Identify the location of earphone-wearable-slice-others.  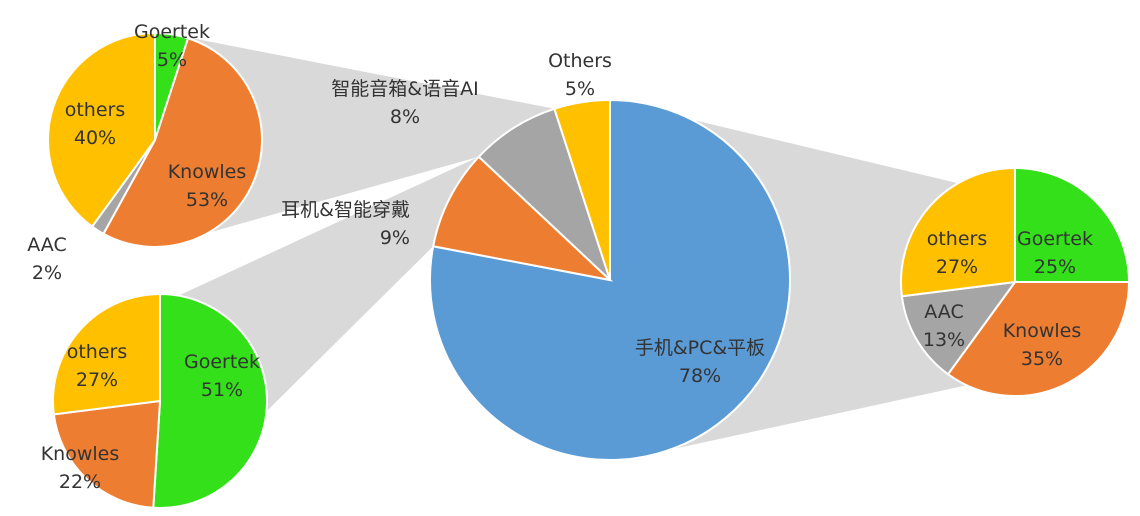
(106, 354).